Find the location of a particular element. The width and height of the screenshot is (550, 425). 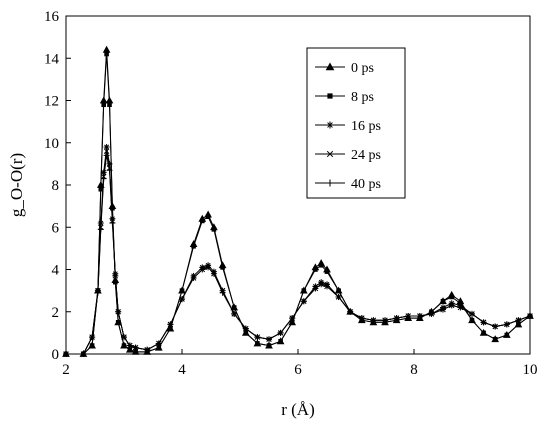

legend-label: 16 ps is located at coordinates (366, 126).